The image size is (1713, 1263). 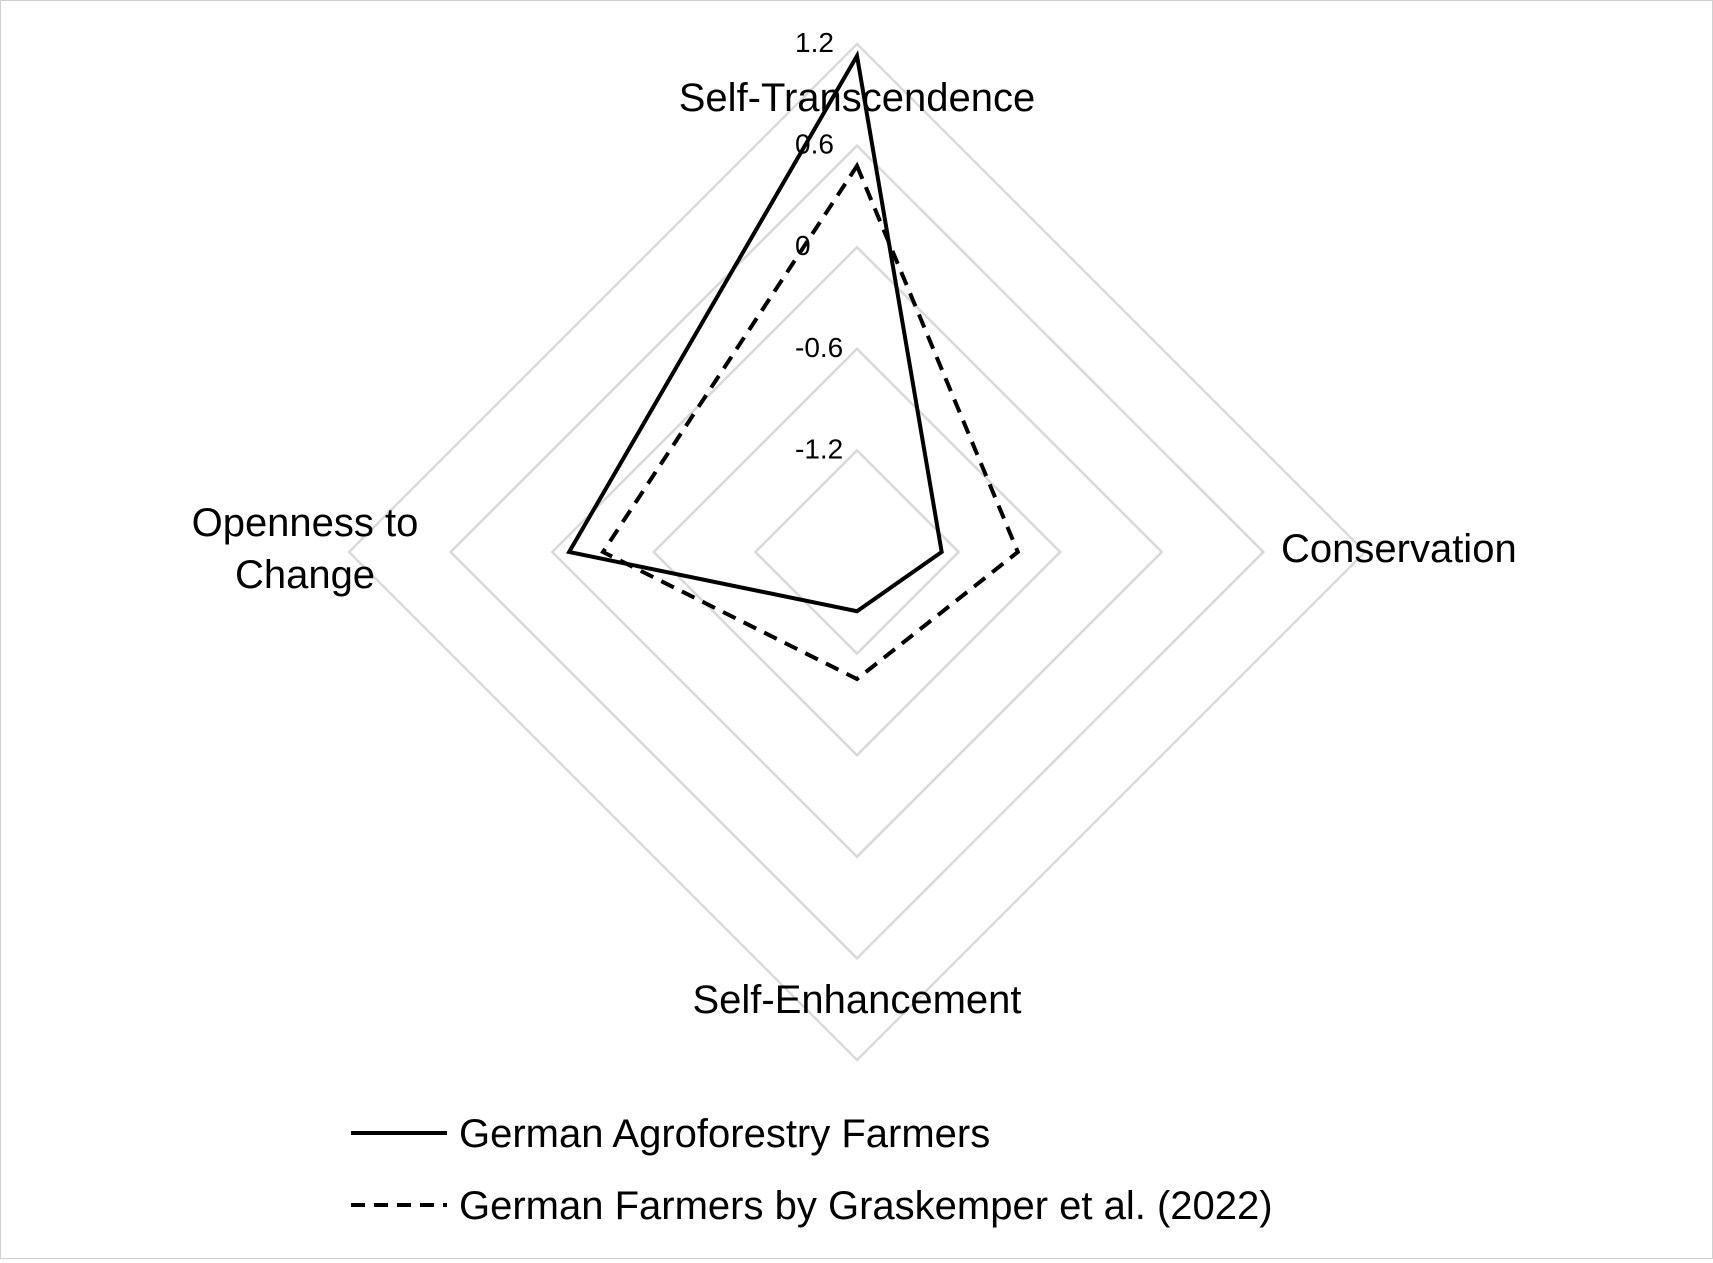 I want to click on axis-label: Conservation, so click(x=1399, y=549).